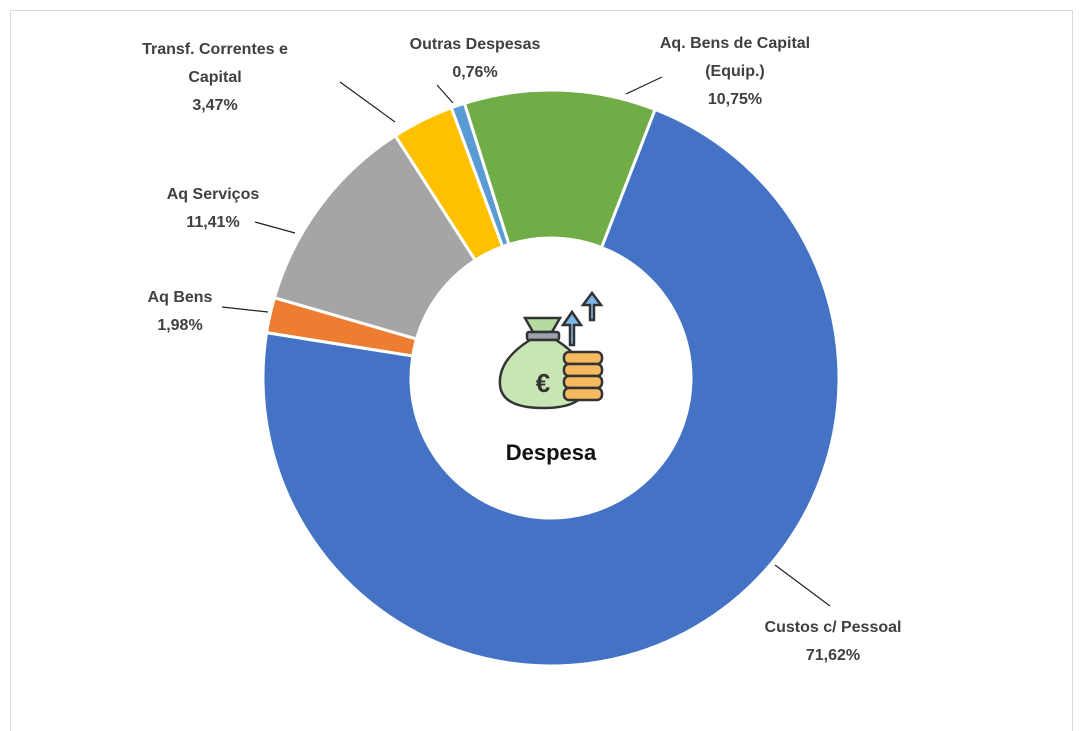 This screenshot has height=731, width=1083. What do you see at coordinates (475, 44) in the screenshot?
I see `category-label: Outras Despesas` at bounding box center [475, 44].